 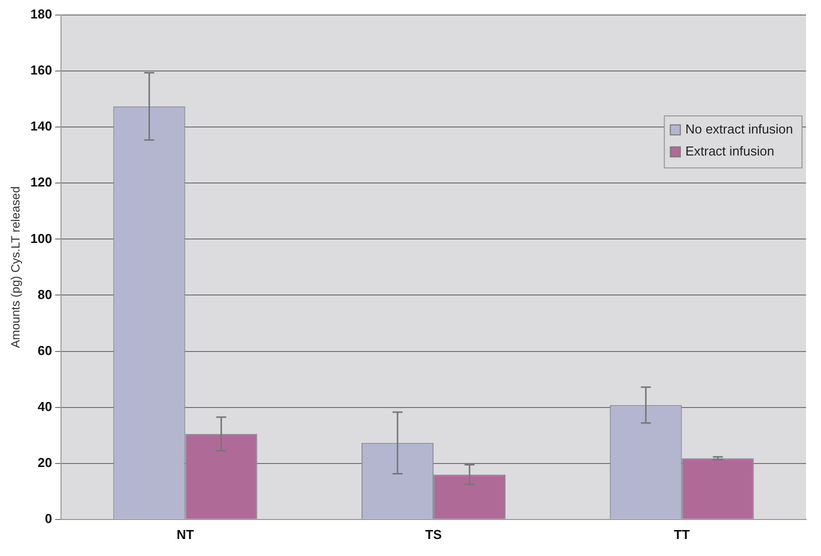 What do you see at coordinates (41, 238) in the screenshot?
I see `y-tick-label: 100` at bounding box center [41, 238].